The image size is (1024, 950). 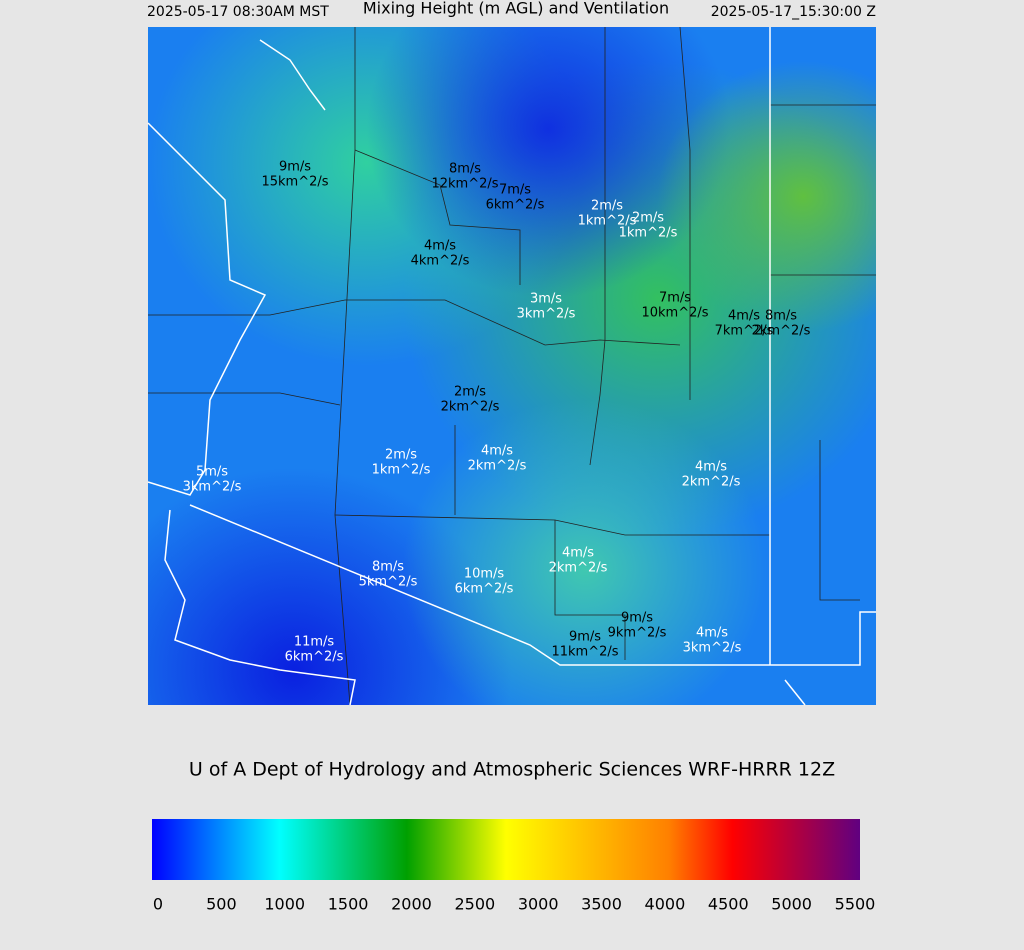 What do you see at coordinates (637, 633) in the screenshot?
I see `ventilation: 9km^2/s` at bounding box center [637, 633].